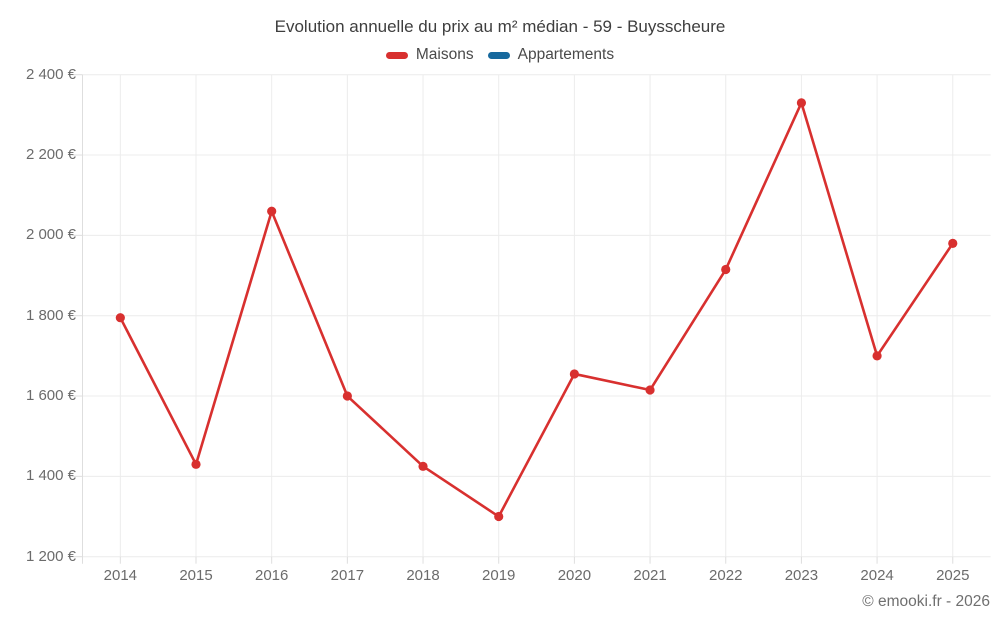 Image resolution: width=1000 pixels, height=625 pixels. I want to click on data-point-maisons-2017, so click(347, 396).